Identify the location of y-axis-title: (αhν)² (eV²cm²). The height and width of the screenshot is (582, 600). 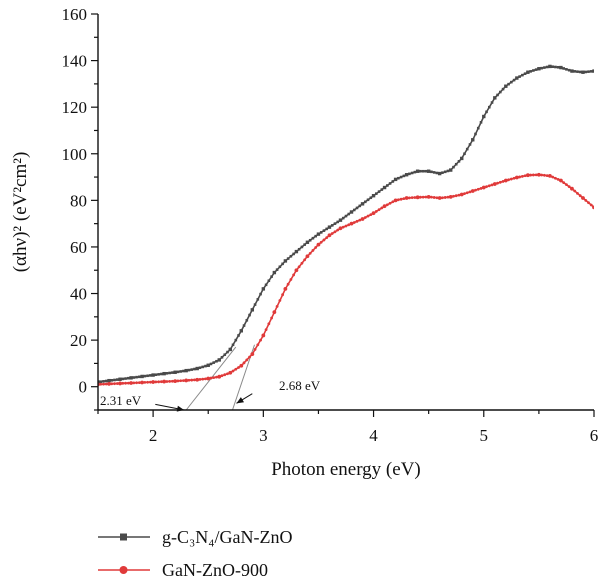
(20, 212).